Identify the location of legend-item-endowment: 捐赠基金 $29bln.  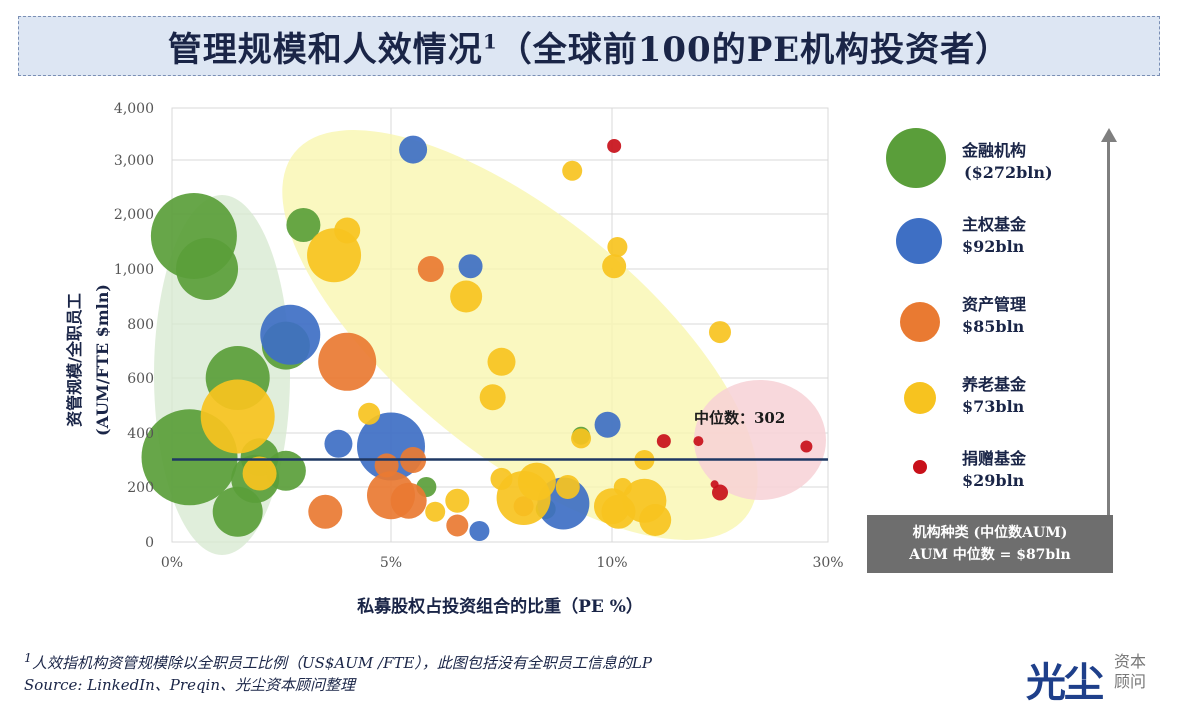
(1016, 487).